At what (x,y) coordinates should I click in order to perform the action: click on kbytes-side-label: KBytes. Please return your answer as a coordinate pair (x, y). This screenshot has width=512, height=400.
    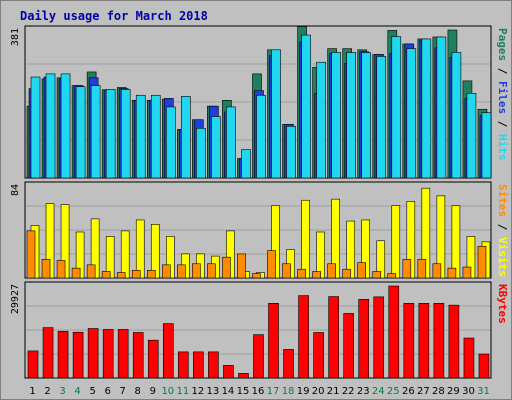
    Looking at the image, I should click on (502, 304).